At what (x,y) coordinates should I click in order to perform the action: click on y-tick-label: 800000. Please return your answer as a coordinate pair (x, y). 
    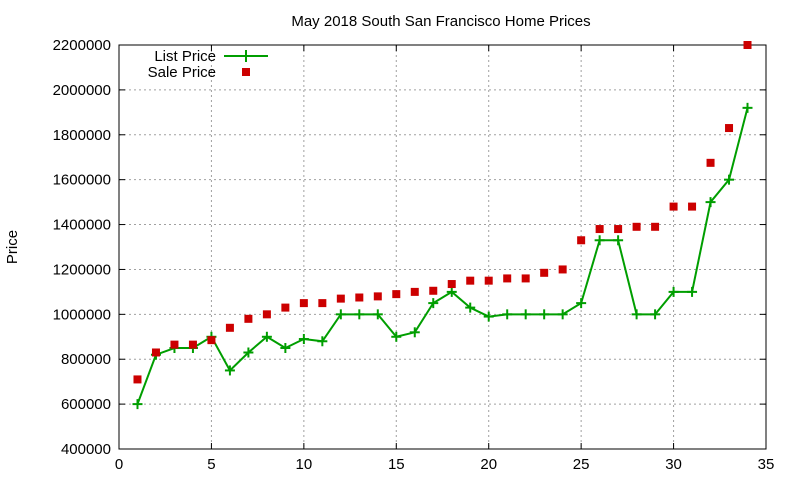
    Looking at the image, I should click on (86, 359).